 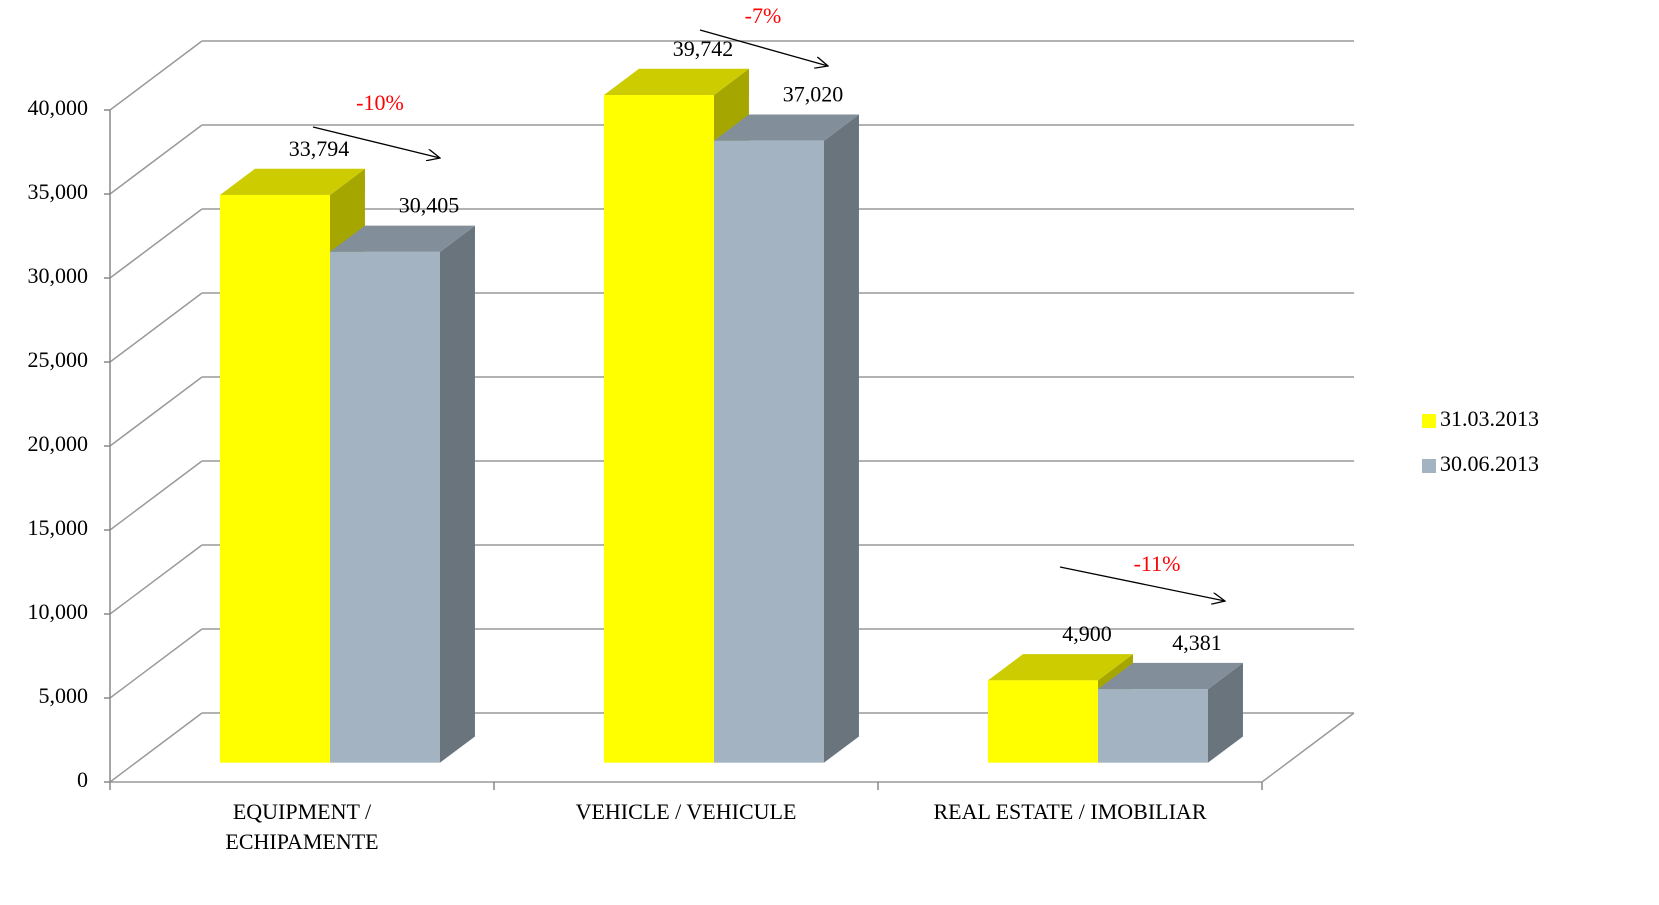 What do you see at coordinates (58, 191) in the screenshot?
I see `y-tick-label: 35,000` at bounding box center [58, 191].